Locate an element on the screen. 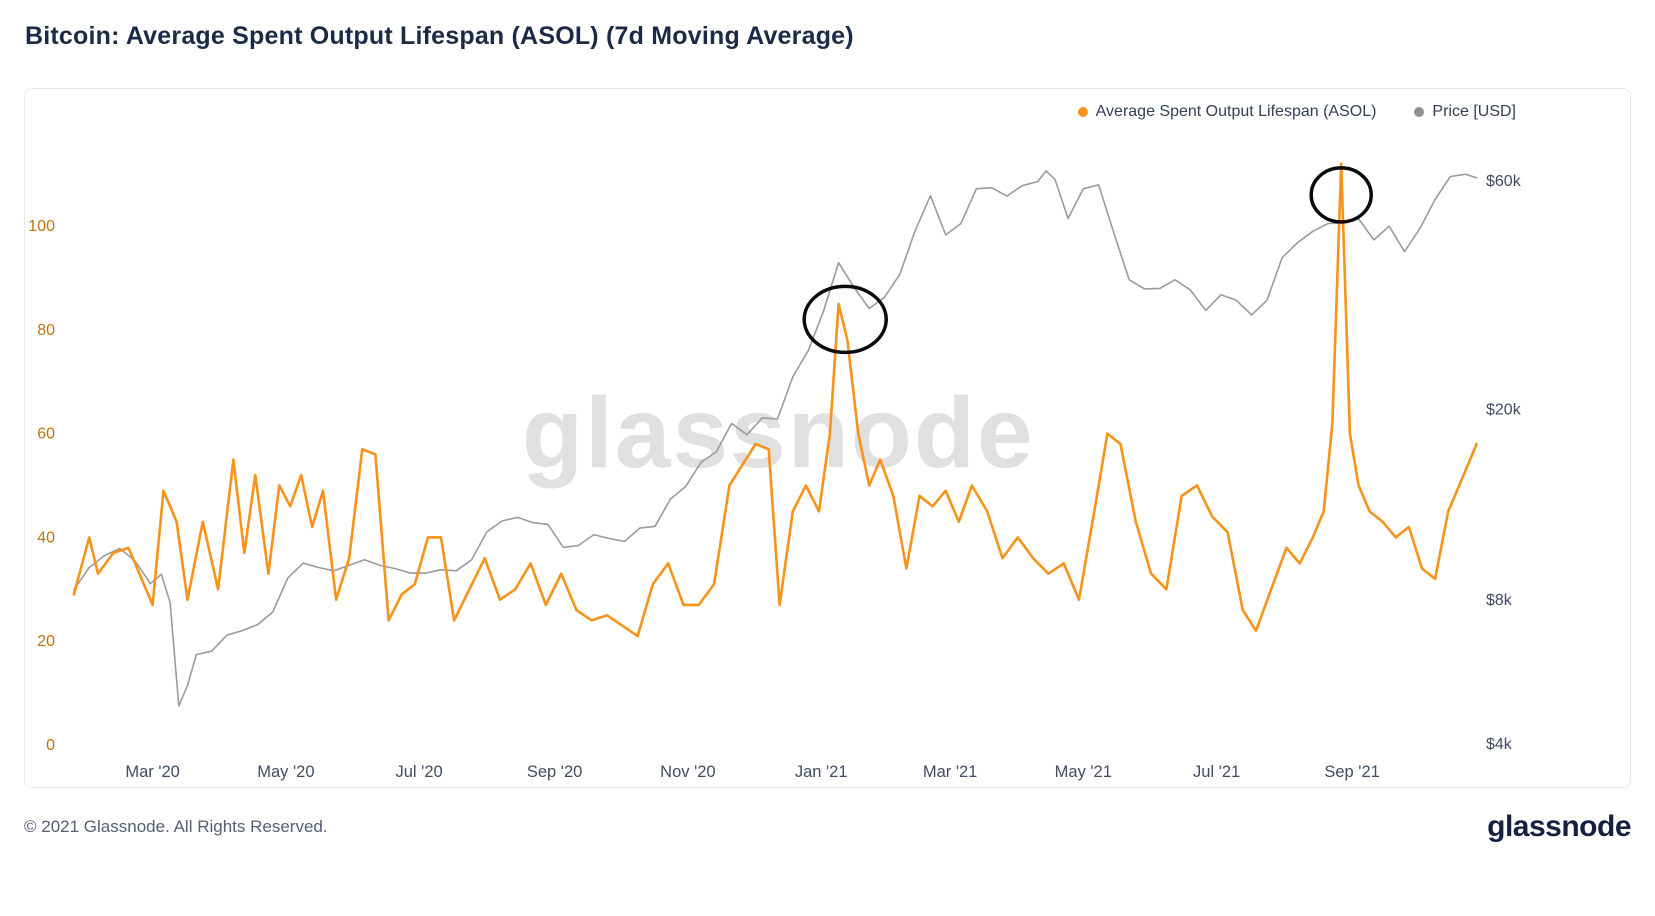 This screenshot has height=916, width=1655. x-axis-tick-label: May '20 is located at coordinates (285, 772).